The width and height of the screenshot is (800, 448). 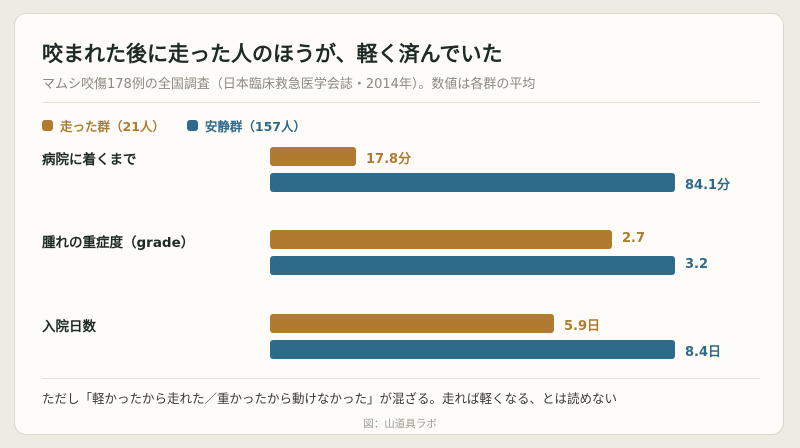 What do you see at coordinates (582, 326) in the screenshot?
I see `value-label-ran: 5.9日` at bounding box center [582, 326].